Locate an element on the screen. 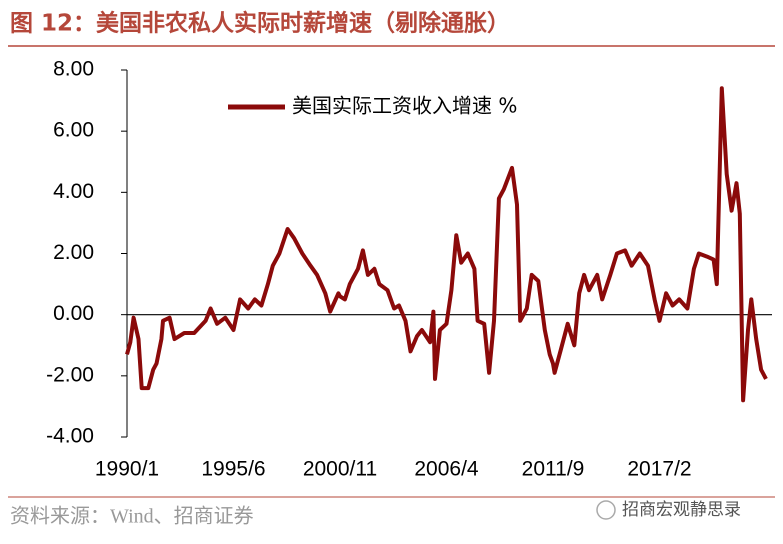  x-tick-label: 2000/11 is located at coordinates (340, 469).